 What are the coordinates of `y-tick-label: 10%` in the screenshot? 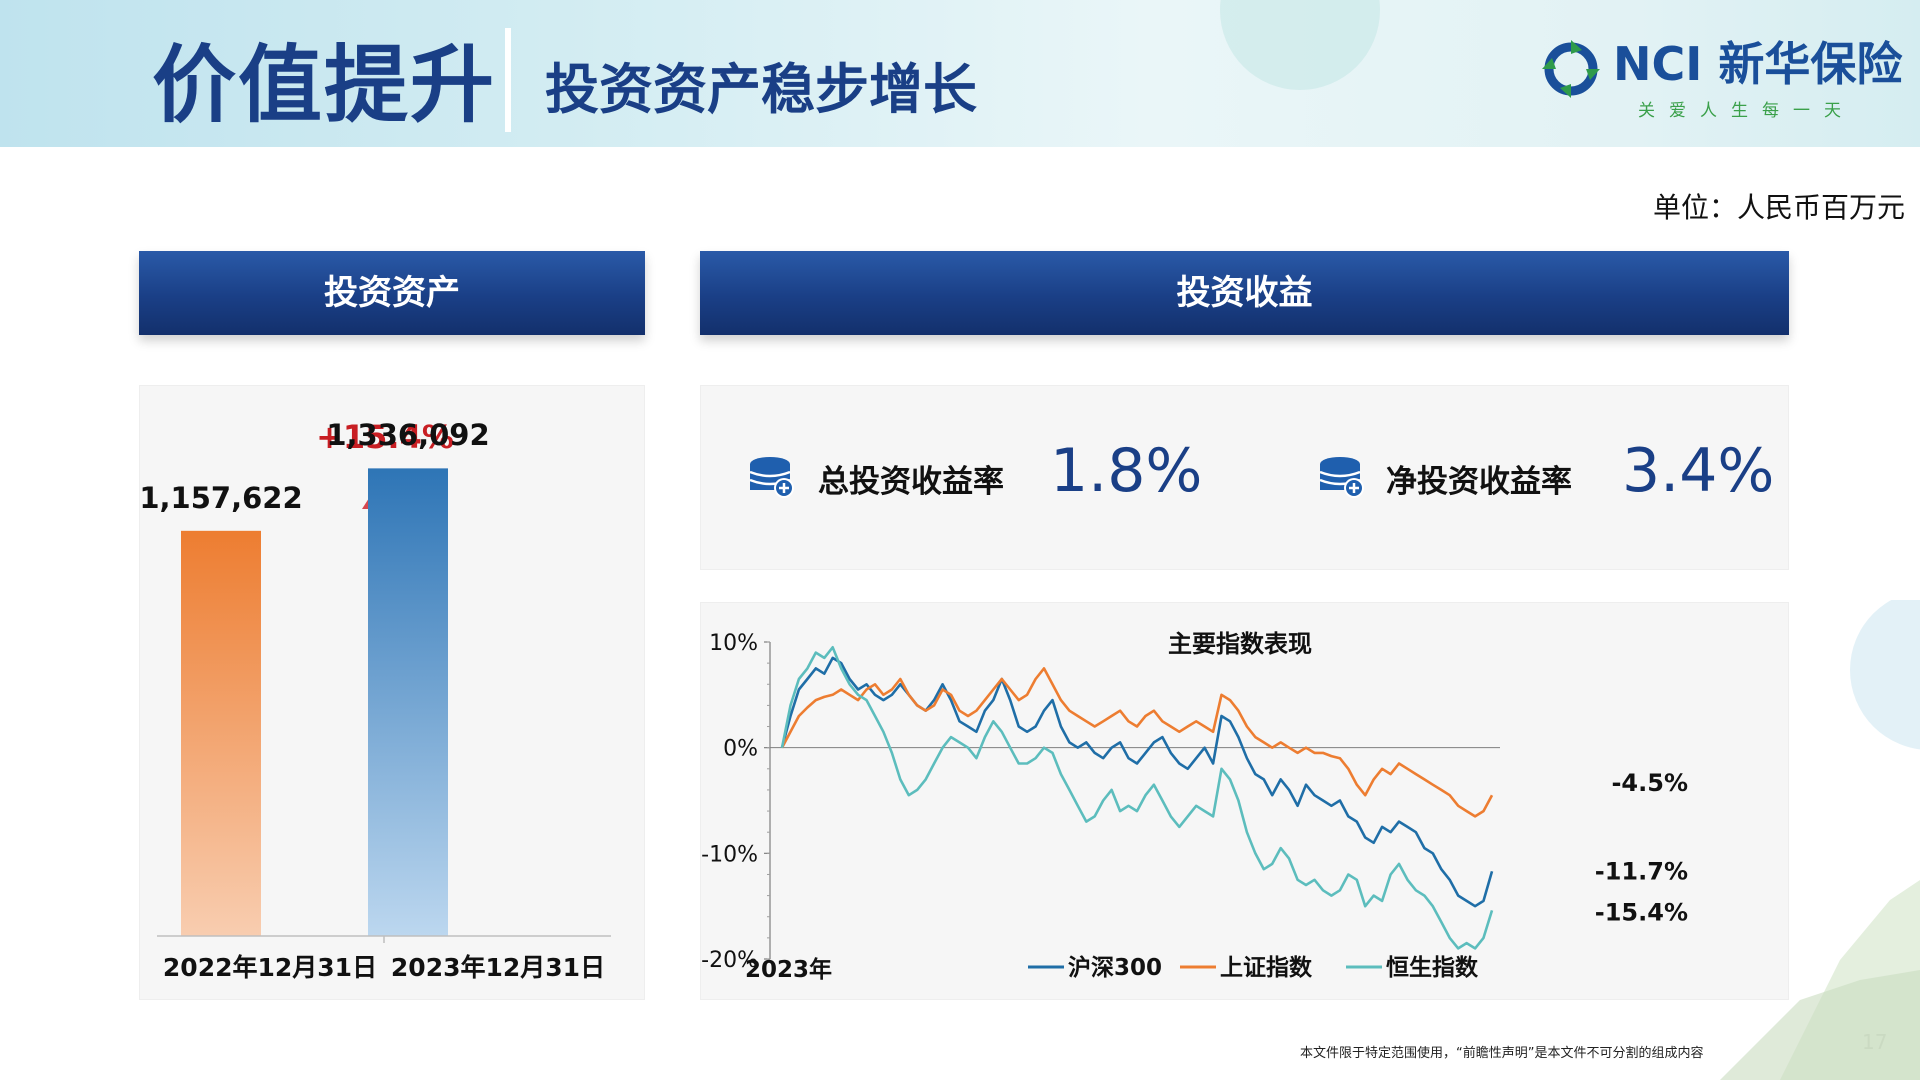 It's located at (733, 643).